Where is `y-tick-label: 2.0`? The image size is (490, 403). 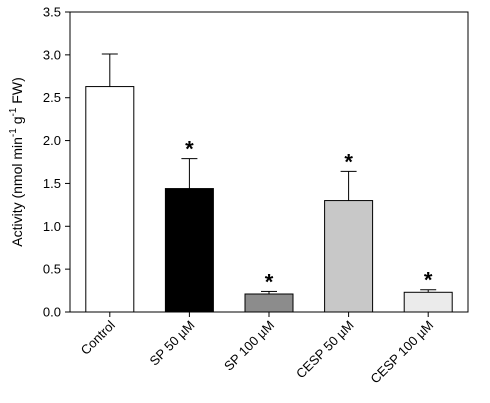 y-tick-label: 2.0 is located at coordinates (52, 140).